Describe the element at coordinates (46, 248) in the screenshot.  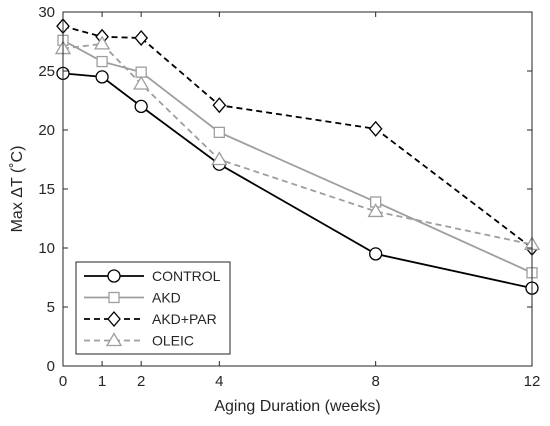
I see `y-tick-label: 10` at that location.